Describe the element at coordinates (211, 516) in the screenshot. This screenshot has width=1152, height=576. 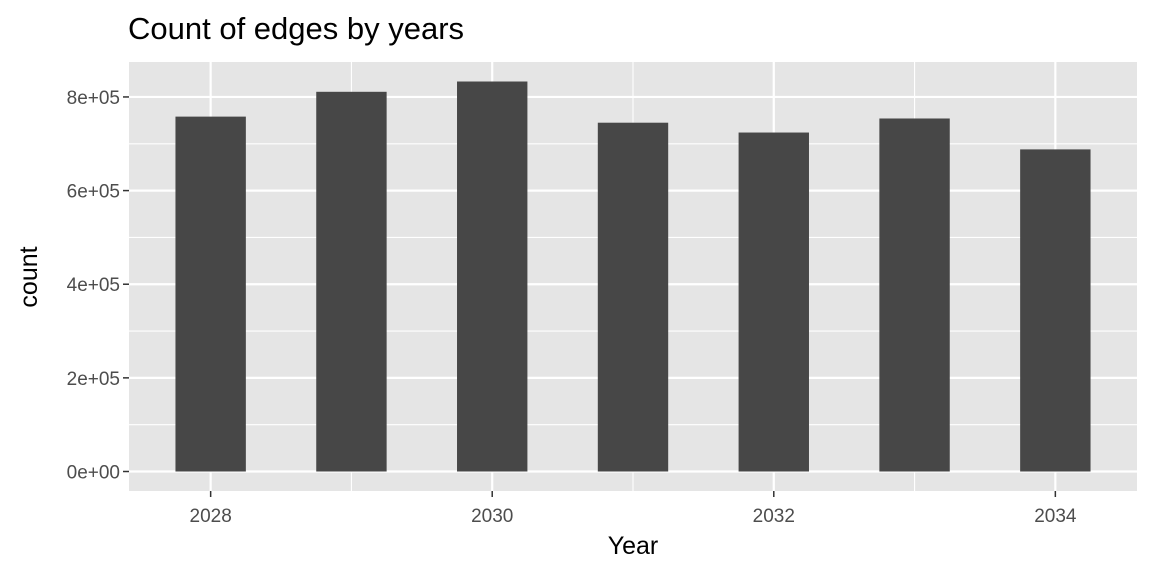
I see `x-tick-label: 2028` at that location.